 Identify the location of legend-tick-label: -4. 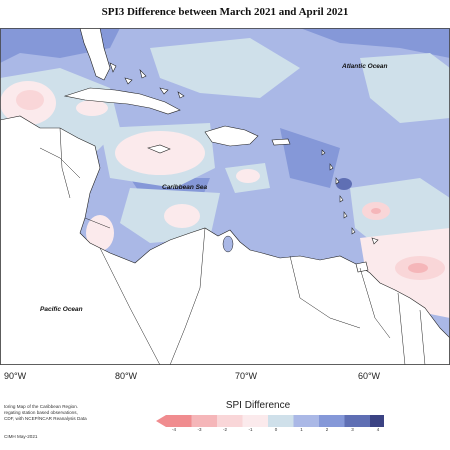
(174, 429).